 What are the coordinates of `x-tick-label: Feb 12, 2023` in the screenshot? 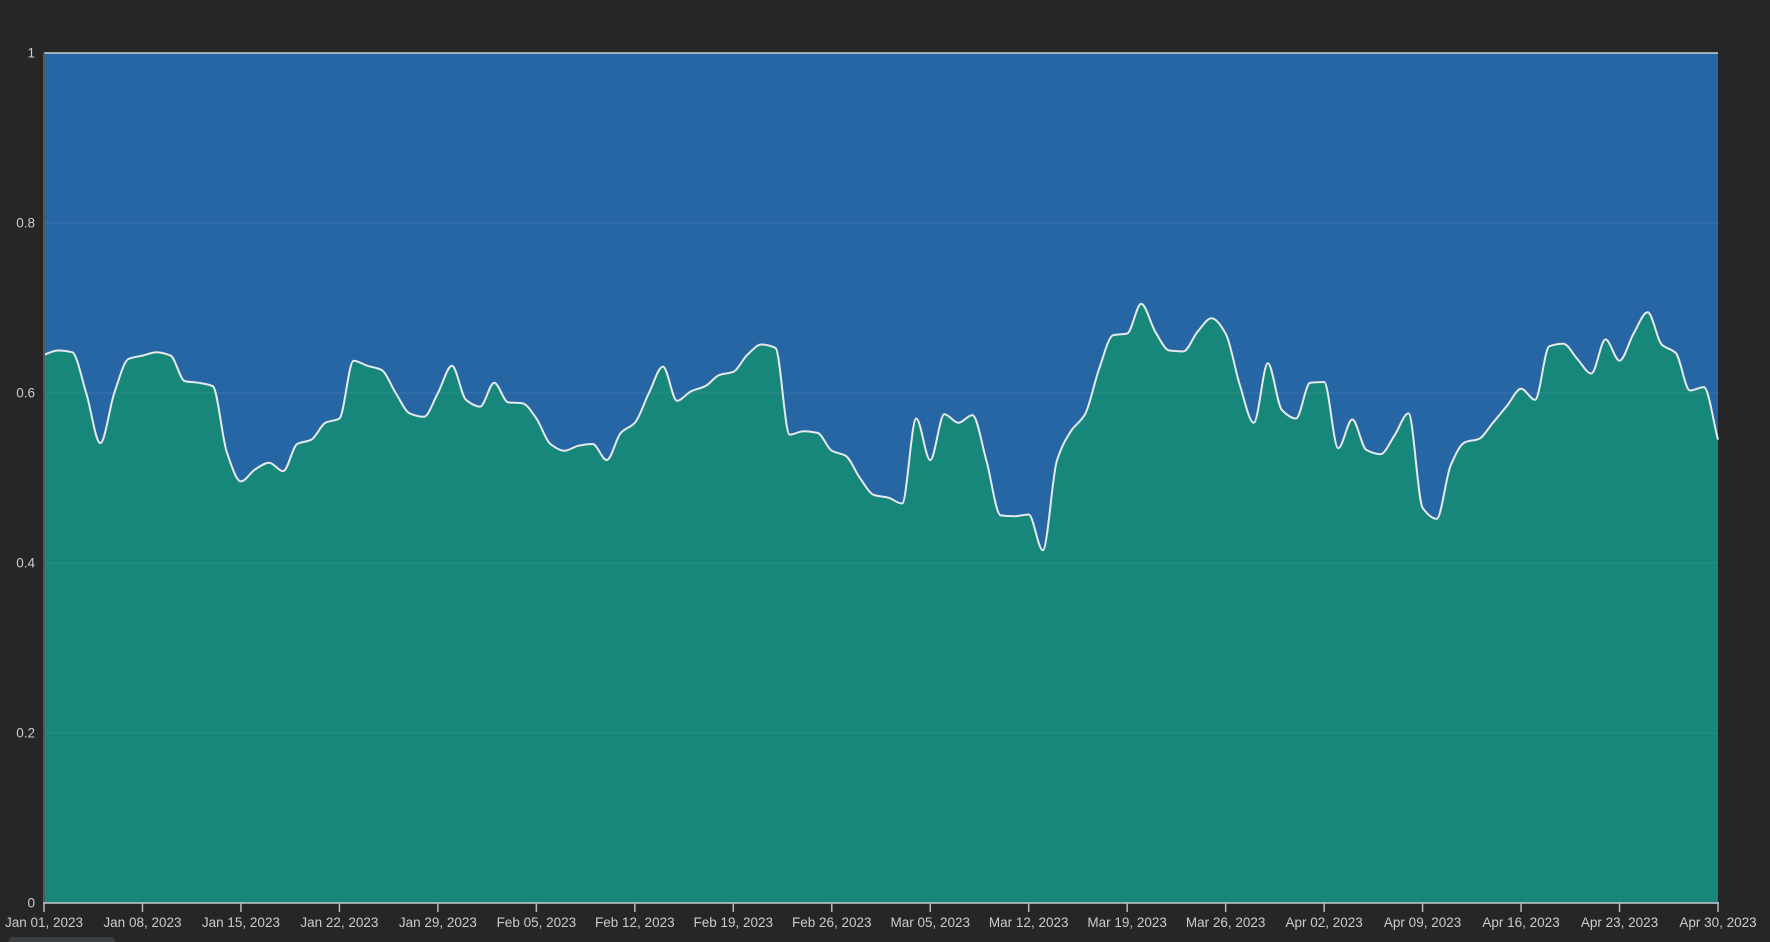 It's located at (635, 922).